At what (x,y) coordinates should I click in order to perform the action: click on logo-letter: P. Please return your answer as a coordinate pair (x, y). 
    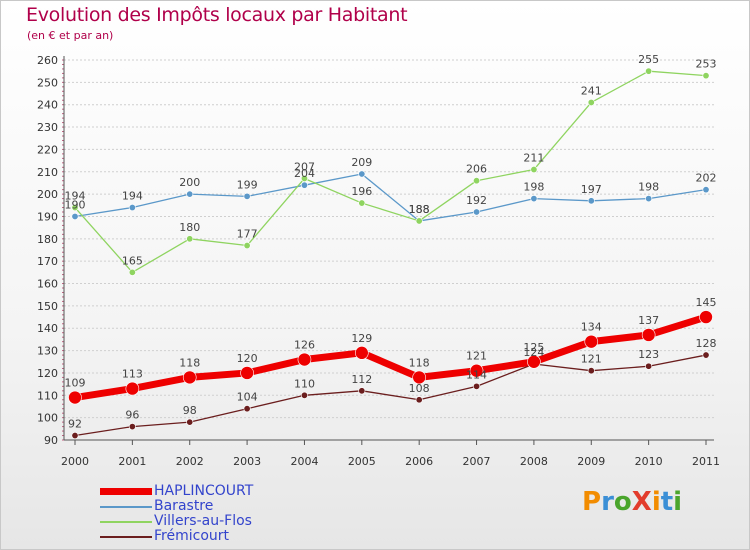
    Looking at the image, I should click on (592, 502).